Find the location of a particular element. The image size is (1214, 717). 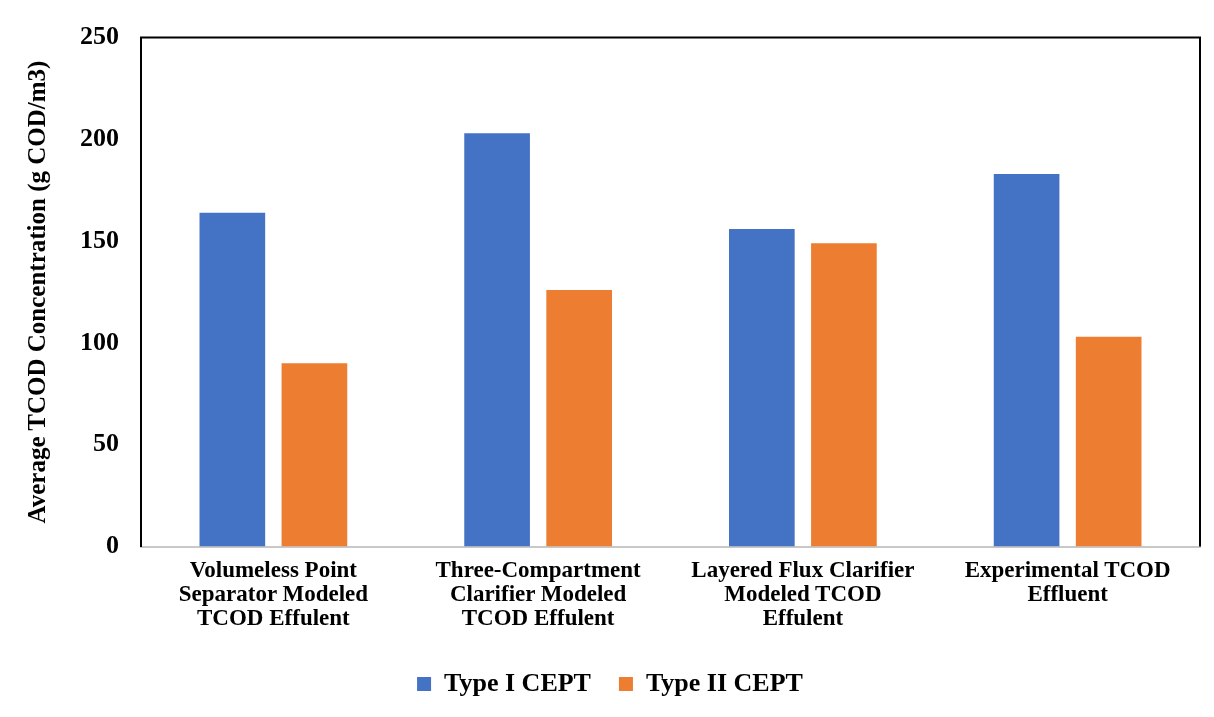

legend-label: Type I CEPT is located at coordinates (517, 682).